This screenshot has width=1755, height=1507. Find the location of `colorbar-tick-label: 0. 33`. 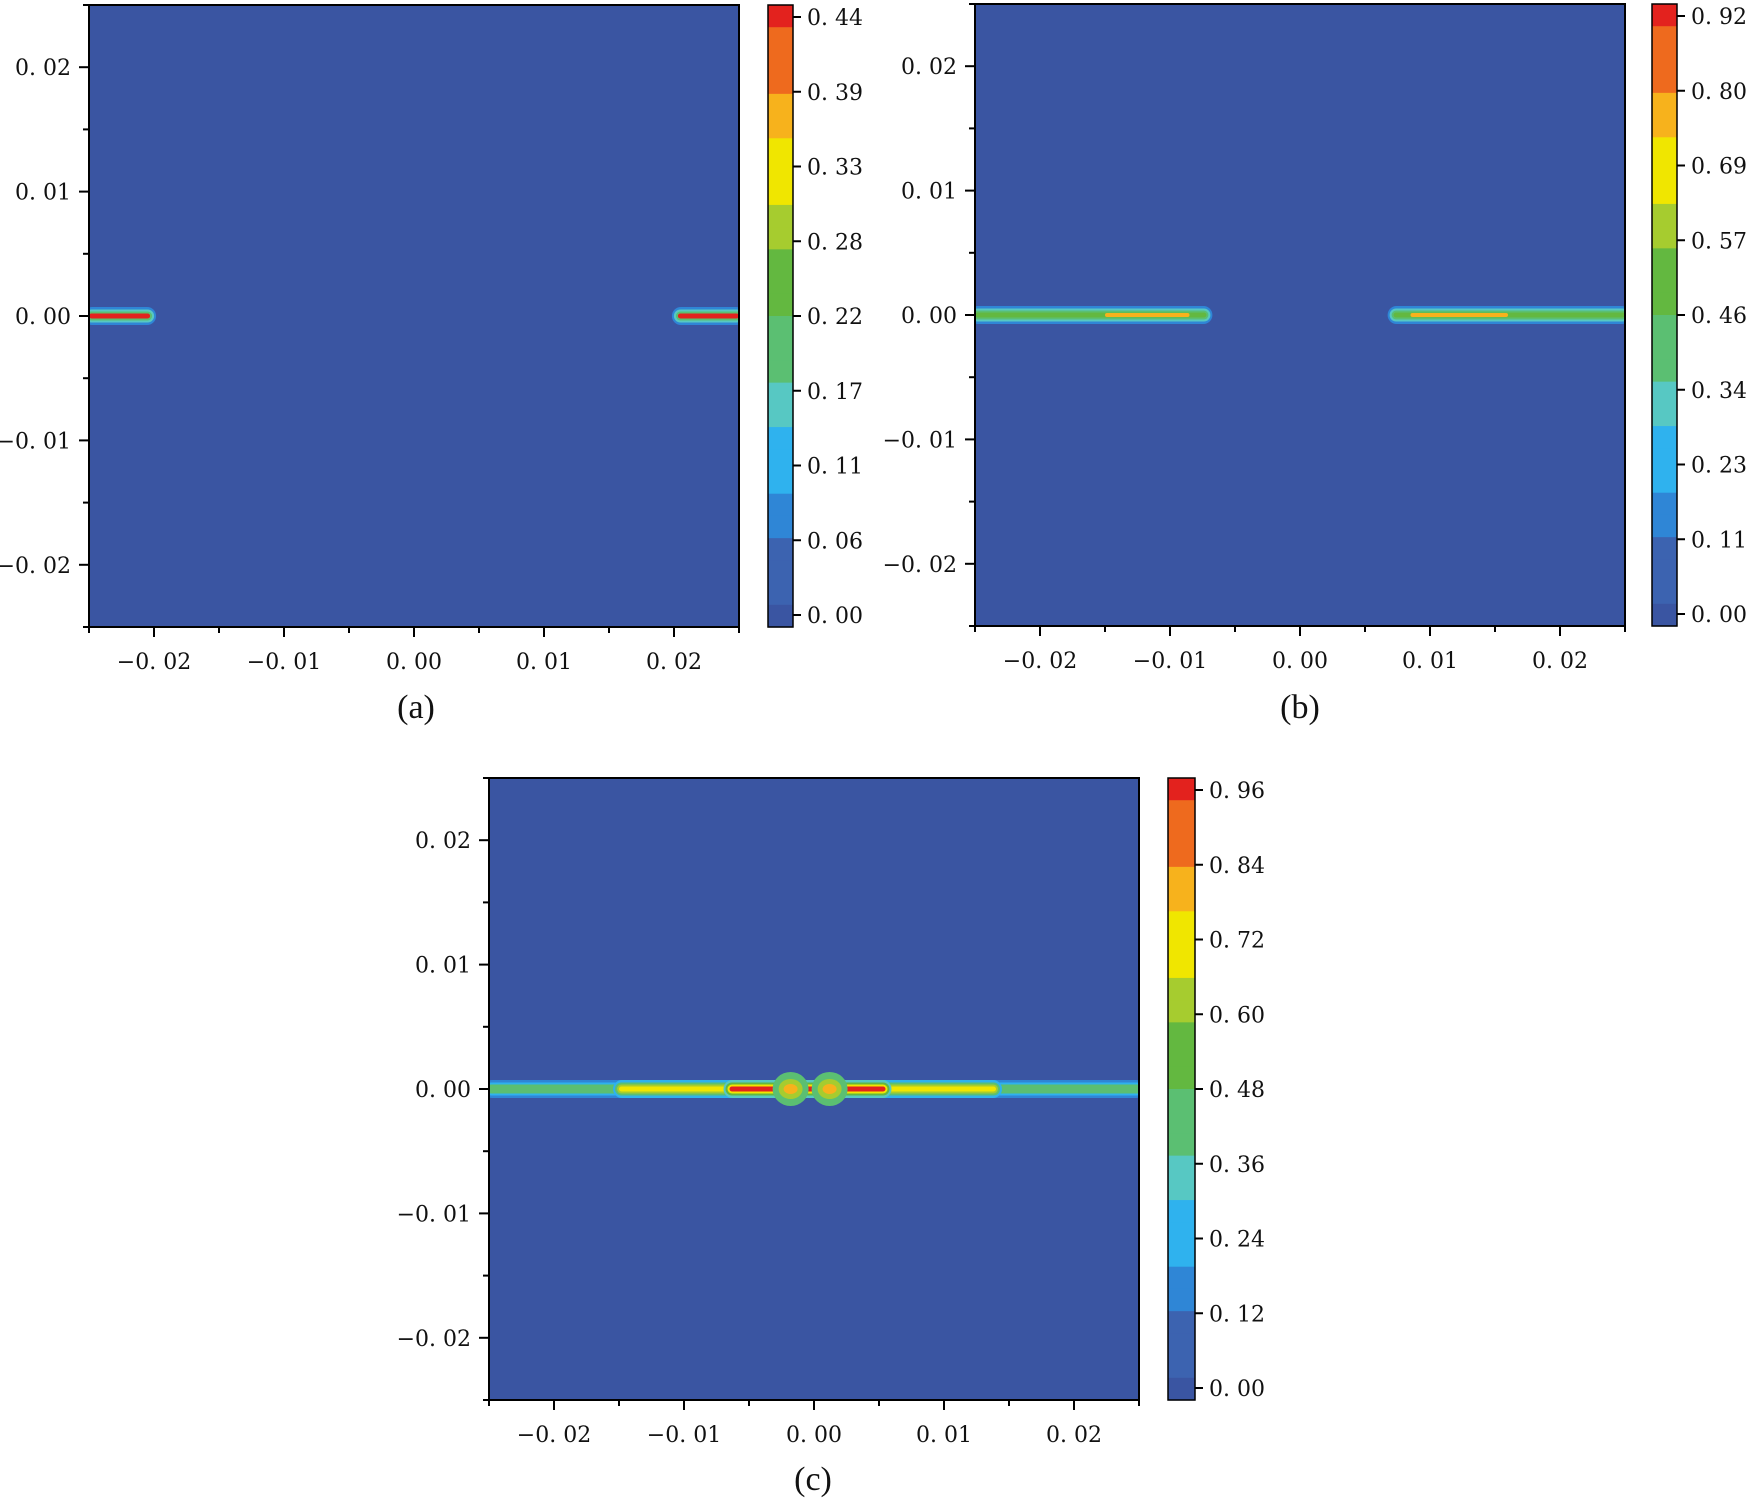

colorbar-tick-label: 0. 33 is located at coordinates (835, 168).